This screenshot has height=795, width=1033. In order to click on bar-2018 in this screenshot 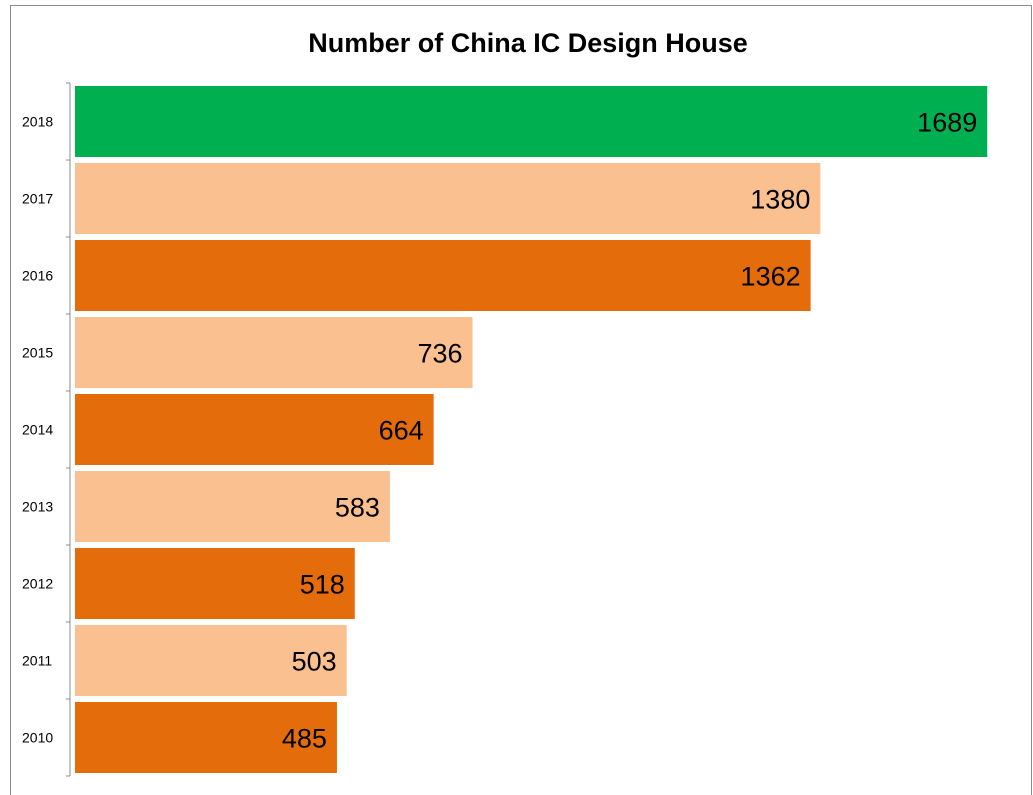, I will do `click(531, 121)`.